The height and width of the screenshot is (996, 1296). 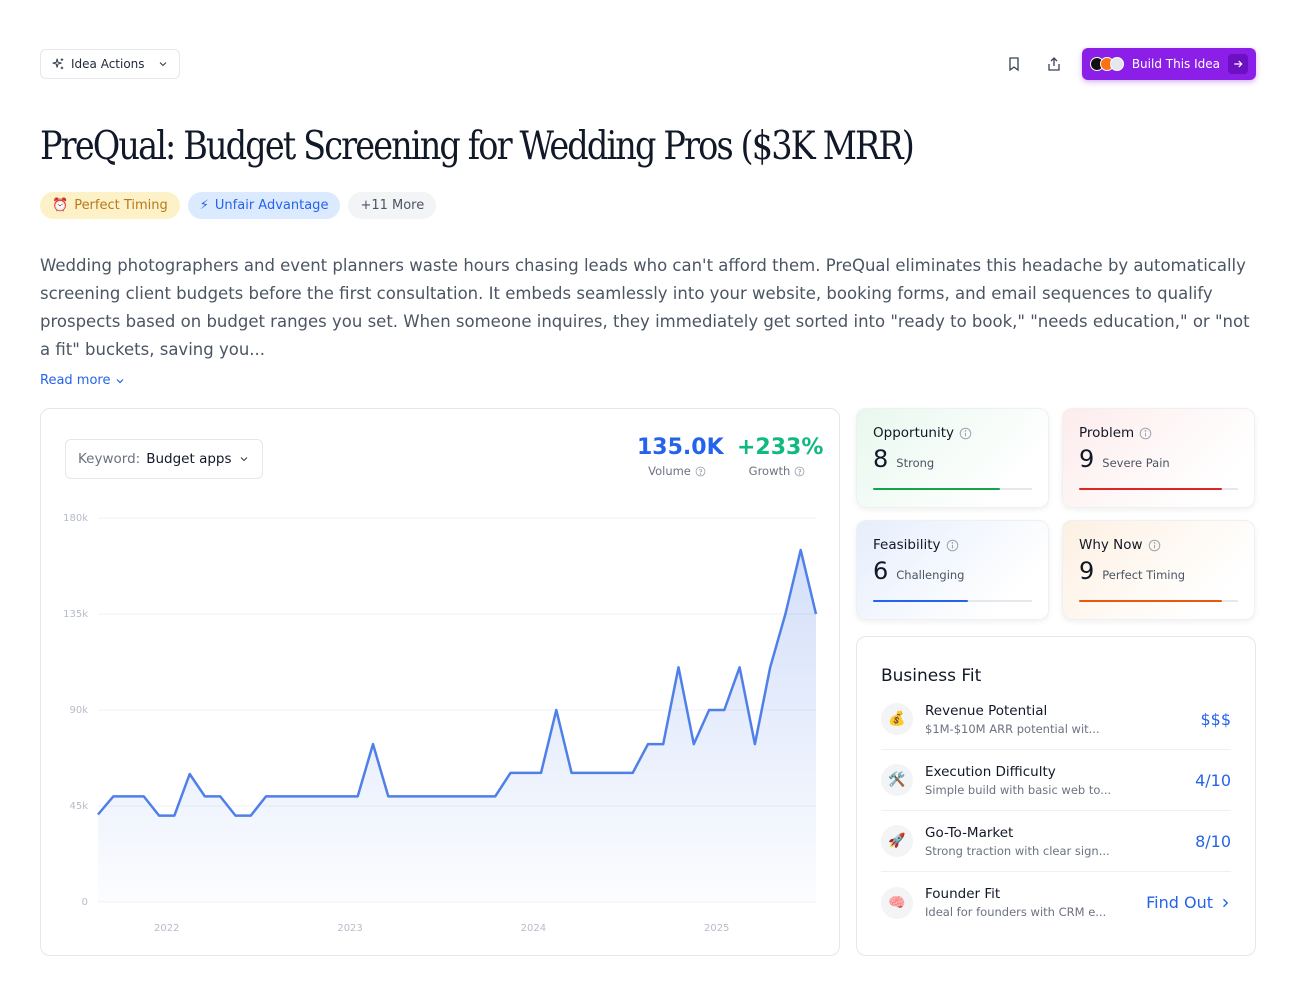 I want to click on score-label: Severe Pain, so click(x=1136, y=463).